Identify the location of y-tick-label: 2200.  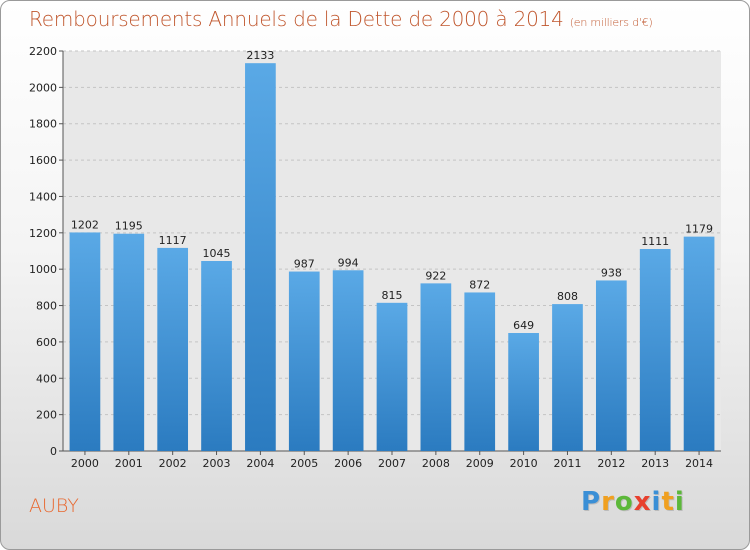
(43, 51).